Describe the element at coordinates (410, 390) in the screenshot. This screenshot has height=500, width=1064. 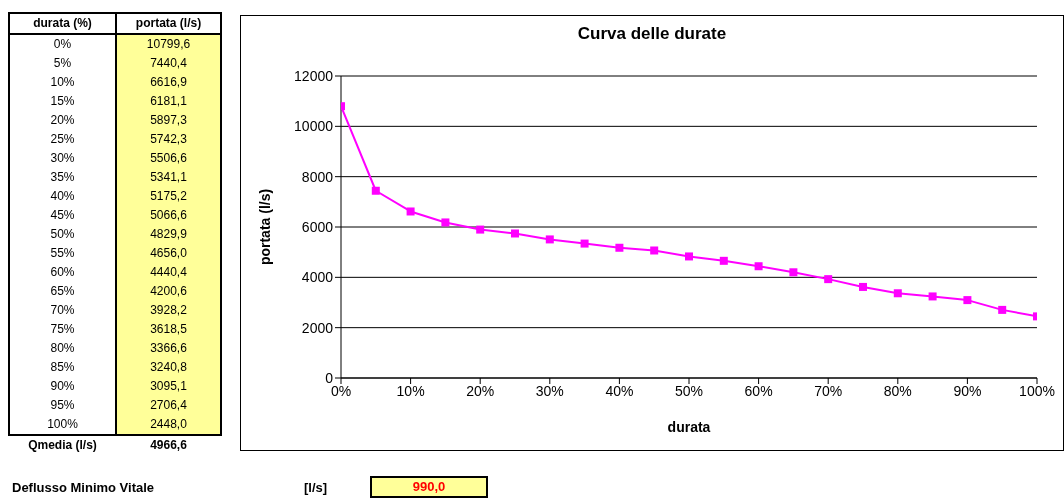
I see `x-tick-label: 10%` at that location.